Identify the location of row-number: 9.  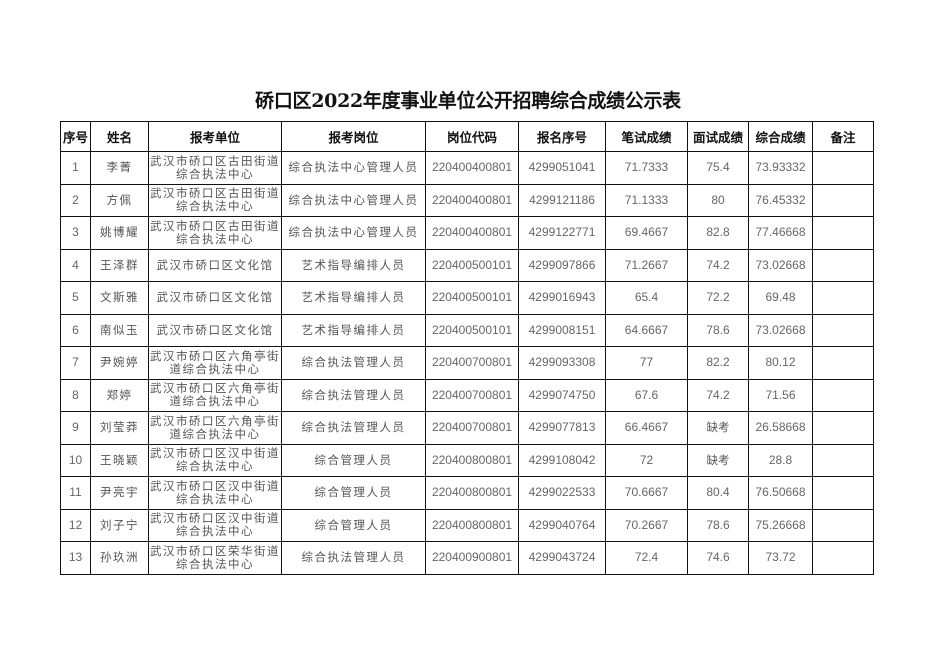
(75, 428).